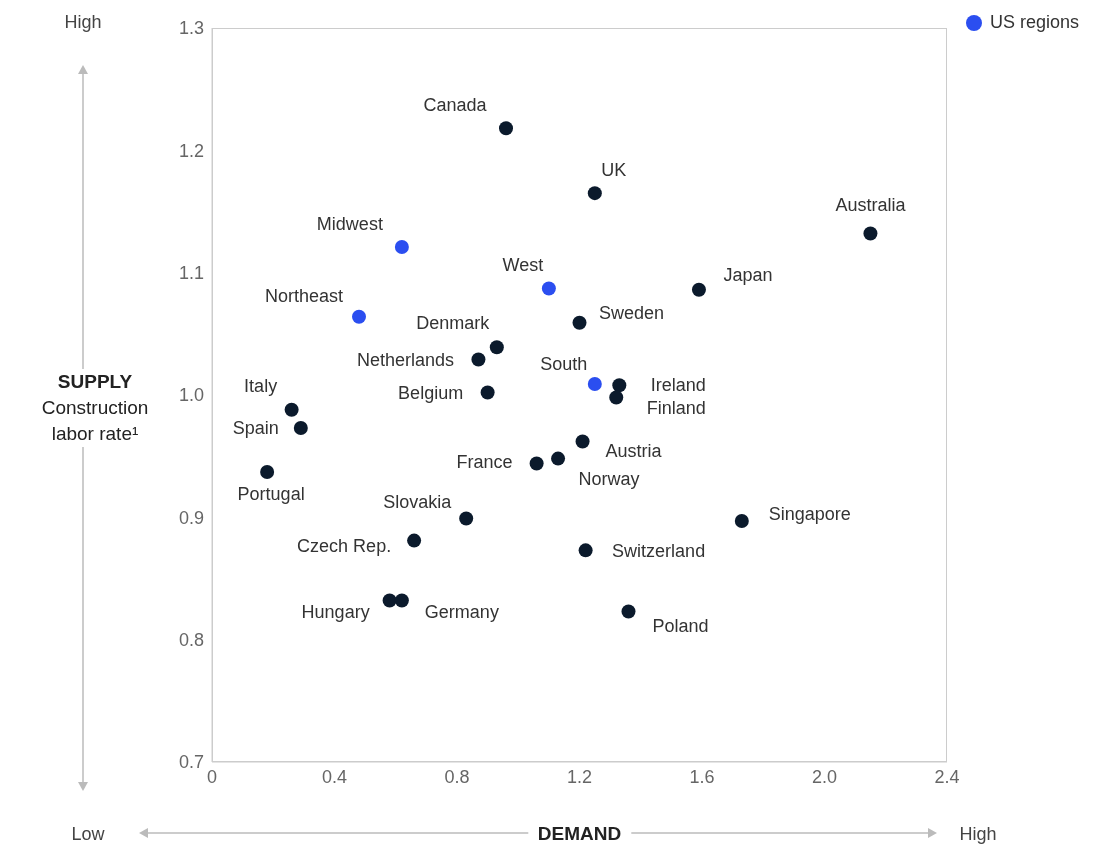 The image size is (1106, 852). Describe the element at coordinates (676, 408) in the screenshot. I see `annotation: Finland` at that location.